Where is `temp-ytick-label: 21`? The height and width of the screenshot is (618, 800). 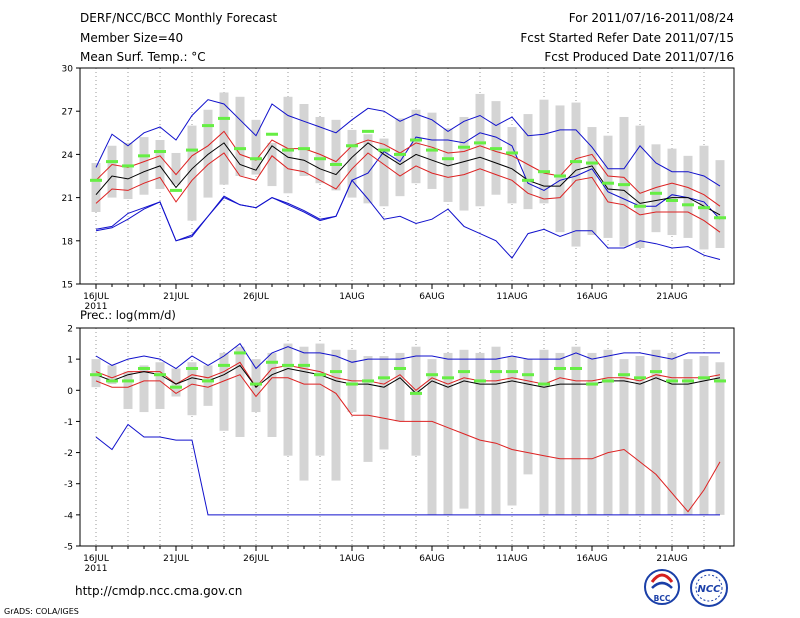 temp-ytick-label: 21 is located at coordinates (67, 199).